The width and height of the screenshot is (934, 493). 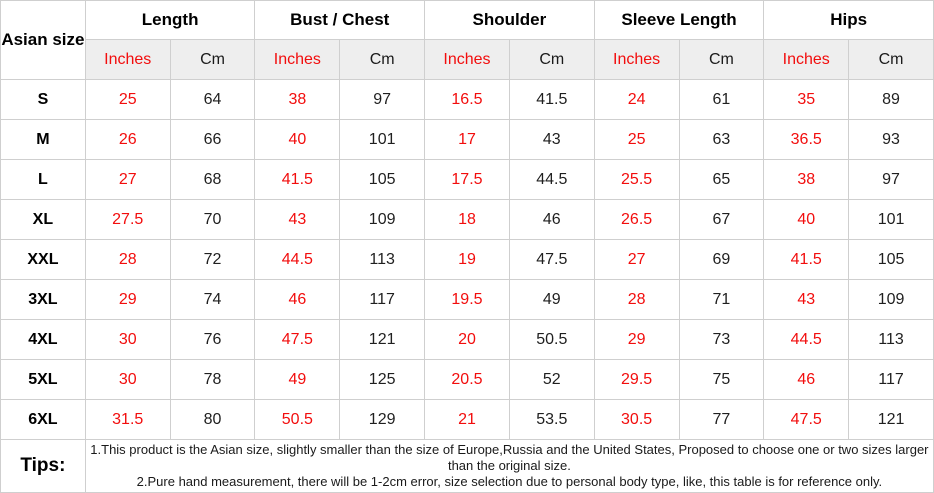 What do you see at coordinates (509, 20) in the screenshot?
I see `group-header-shoulder: Shoulder` at bounding box center [509, 20].